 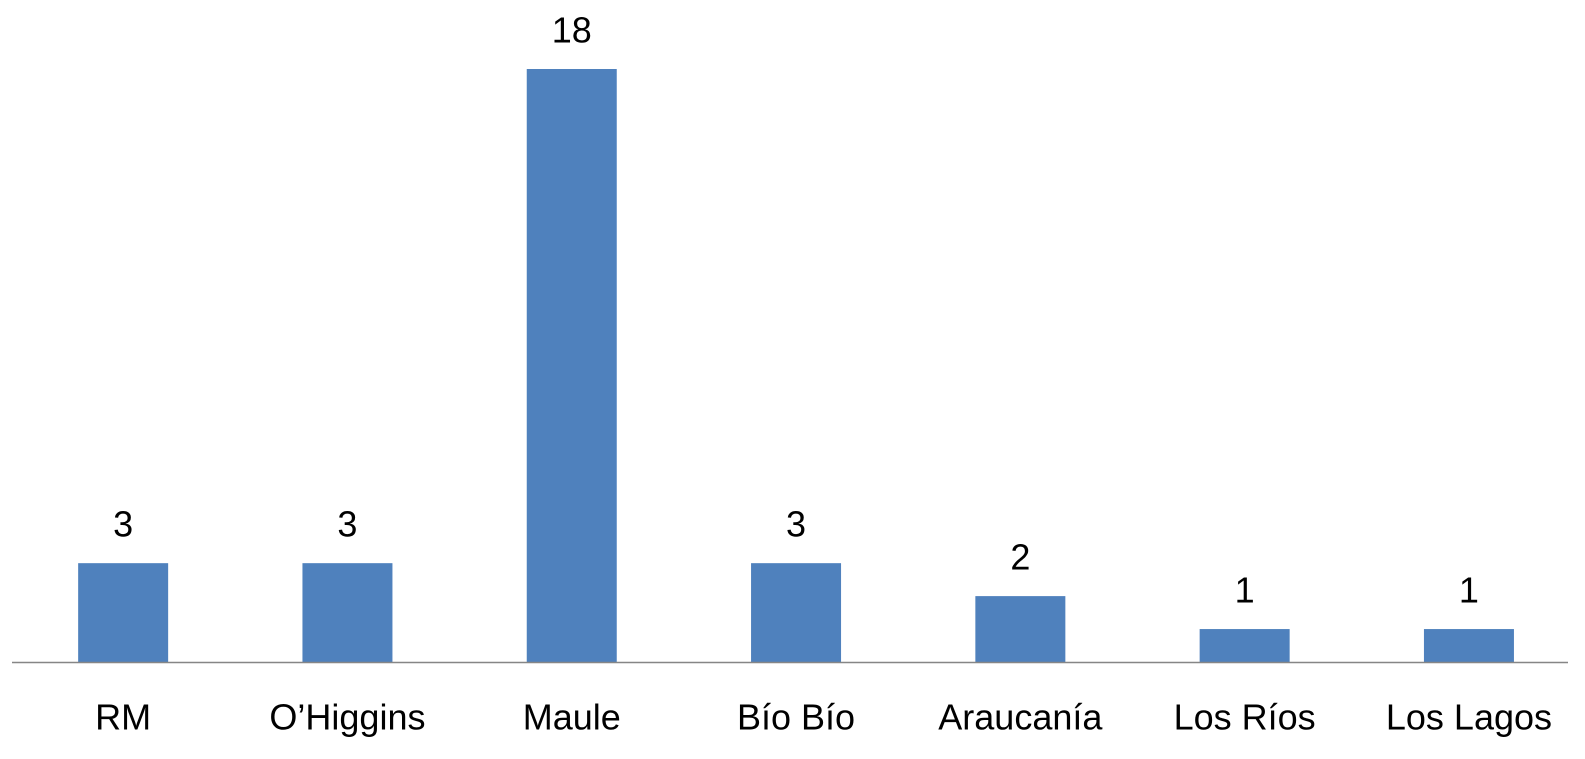 I want to click on x-tick-label: Los Ríos, so click(x=1245, y=717).